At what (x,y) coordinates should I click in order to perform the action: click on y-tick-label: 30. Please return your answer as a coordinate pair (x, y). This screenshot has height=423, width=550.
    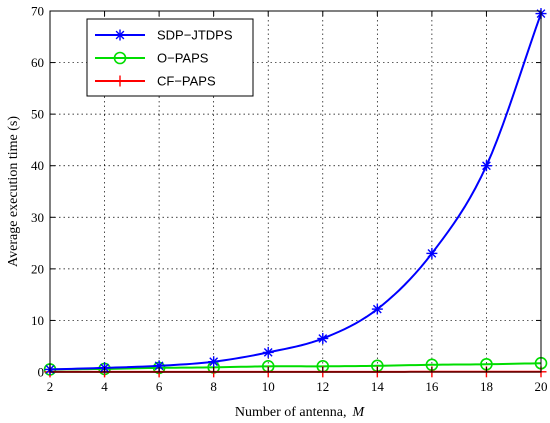
    Looking at the image, I should click on (37, 217).